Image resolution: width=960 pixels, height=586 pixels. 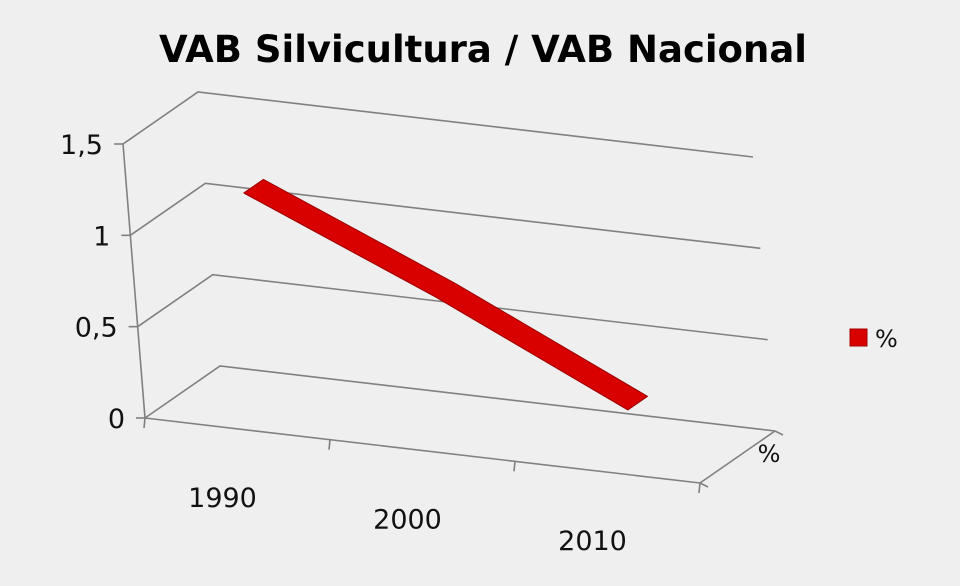 What do you see at coordinates (483, 49) in the screenshot?
I see `chart-title: VAB Silvicultura / VAB Nacional` at bounding box center [483, 49].